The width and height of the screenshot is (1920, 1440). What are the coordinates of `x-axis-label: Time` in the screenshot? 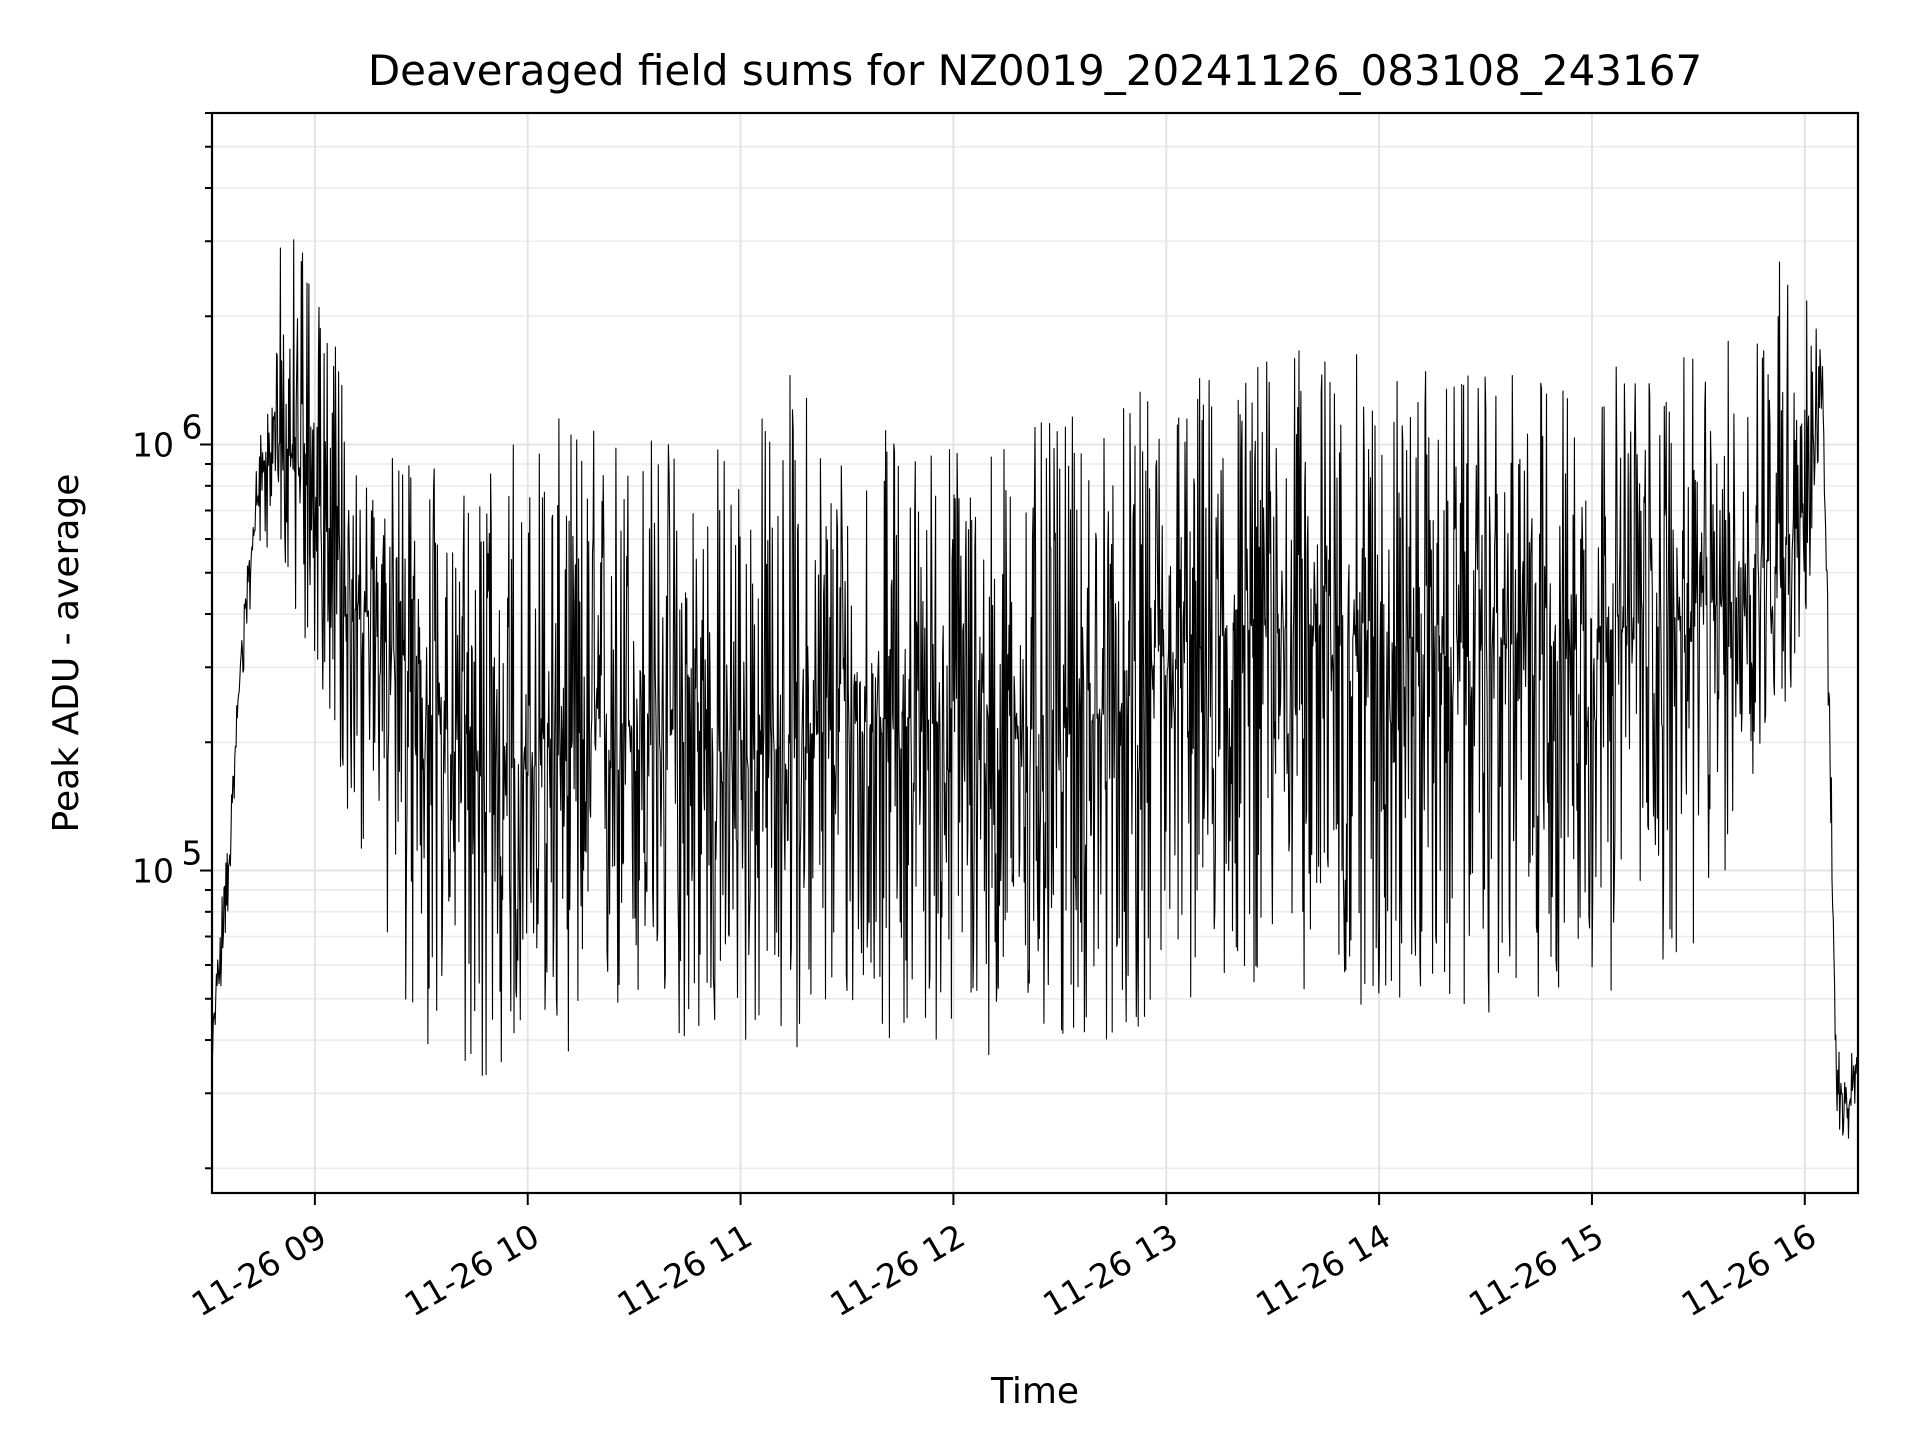 It's located at (1034, 1391).